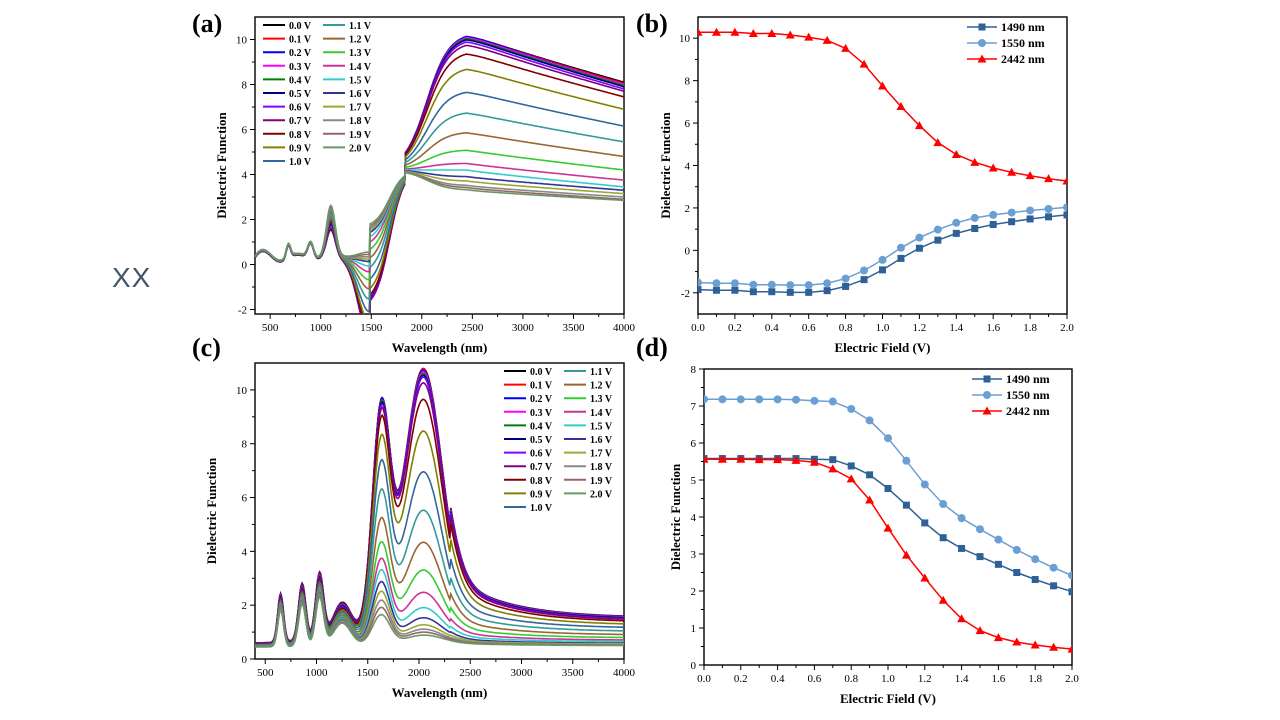 The image size is (1280, 720). Describe the element at coordinates (573, 328) in the screenshot. I see `x-tick-label: 3500` at that location.